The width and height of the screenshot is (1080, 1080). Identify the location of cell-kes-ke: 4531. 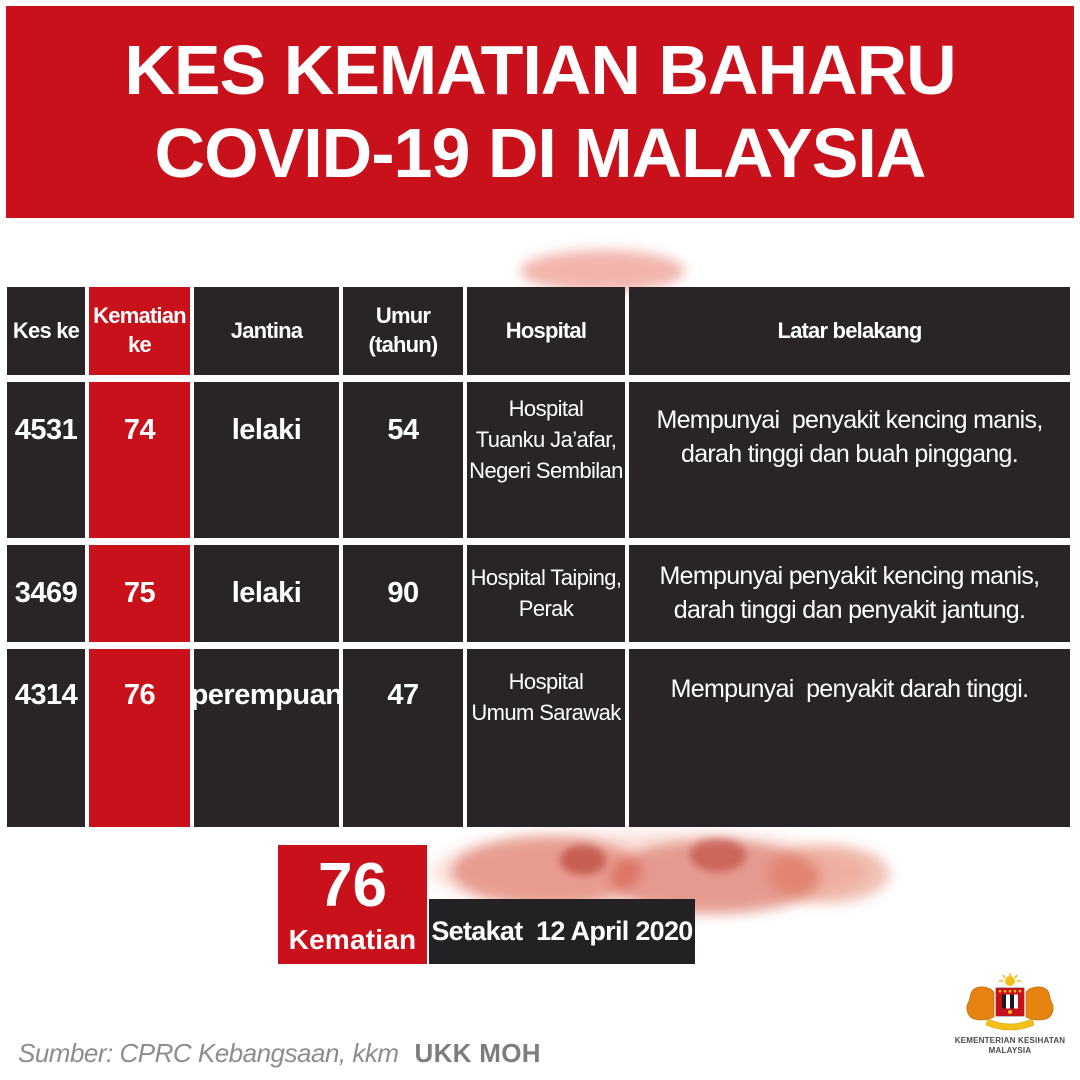
(46, 460).